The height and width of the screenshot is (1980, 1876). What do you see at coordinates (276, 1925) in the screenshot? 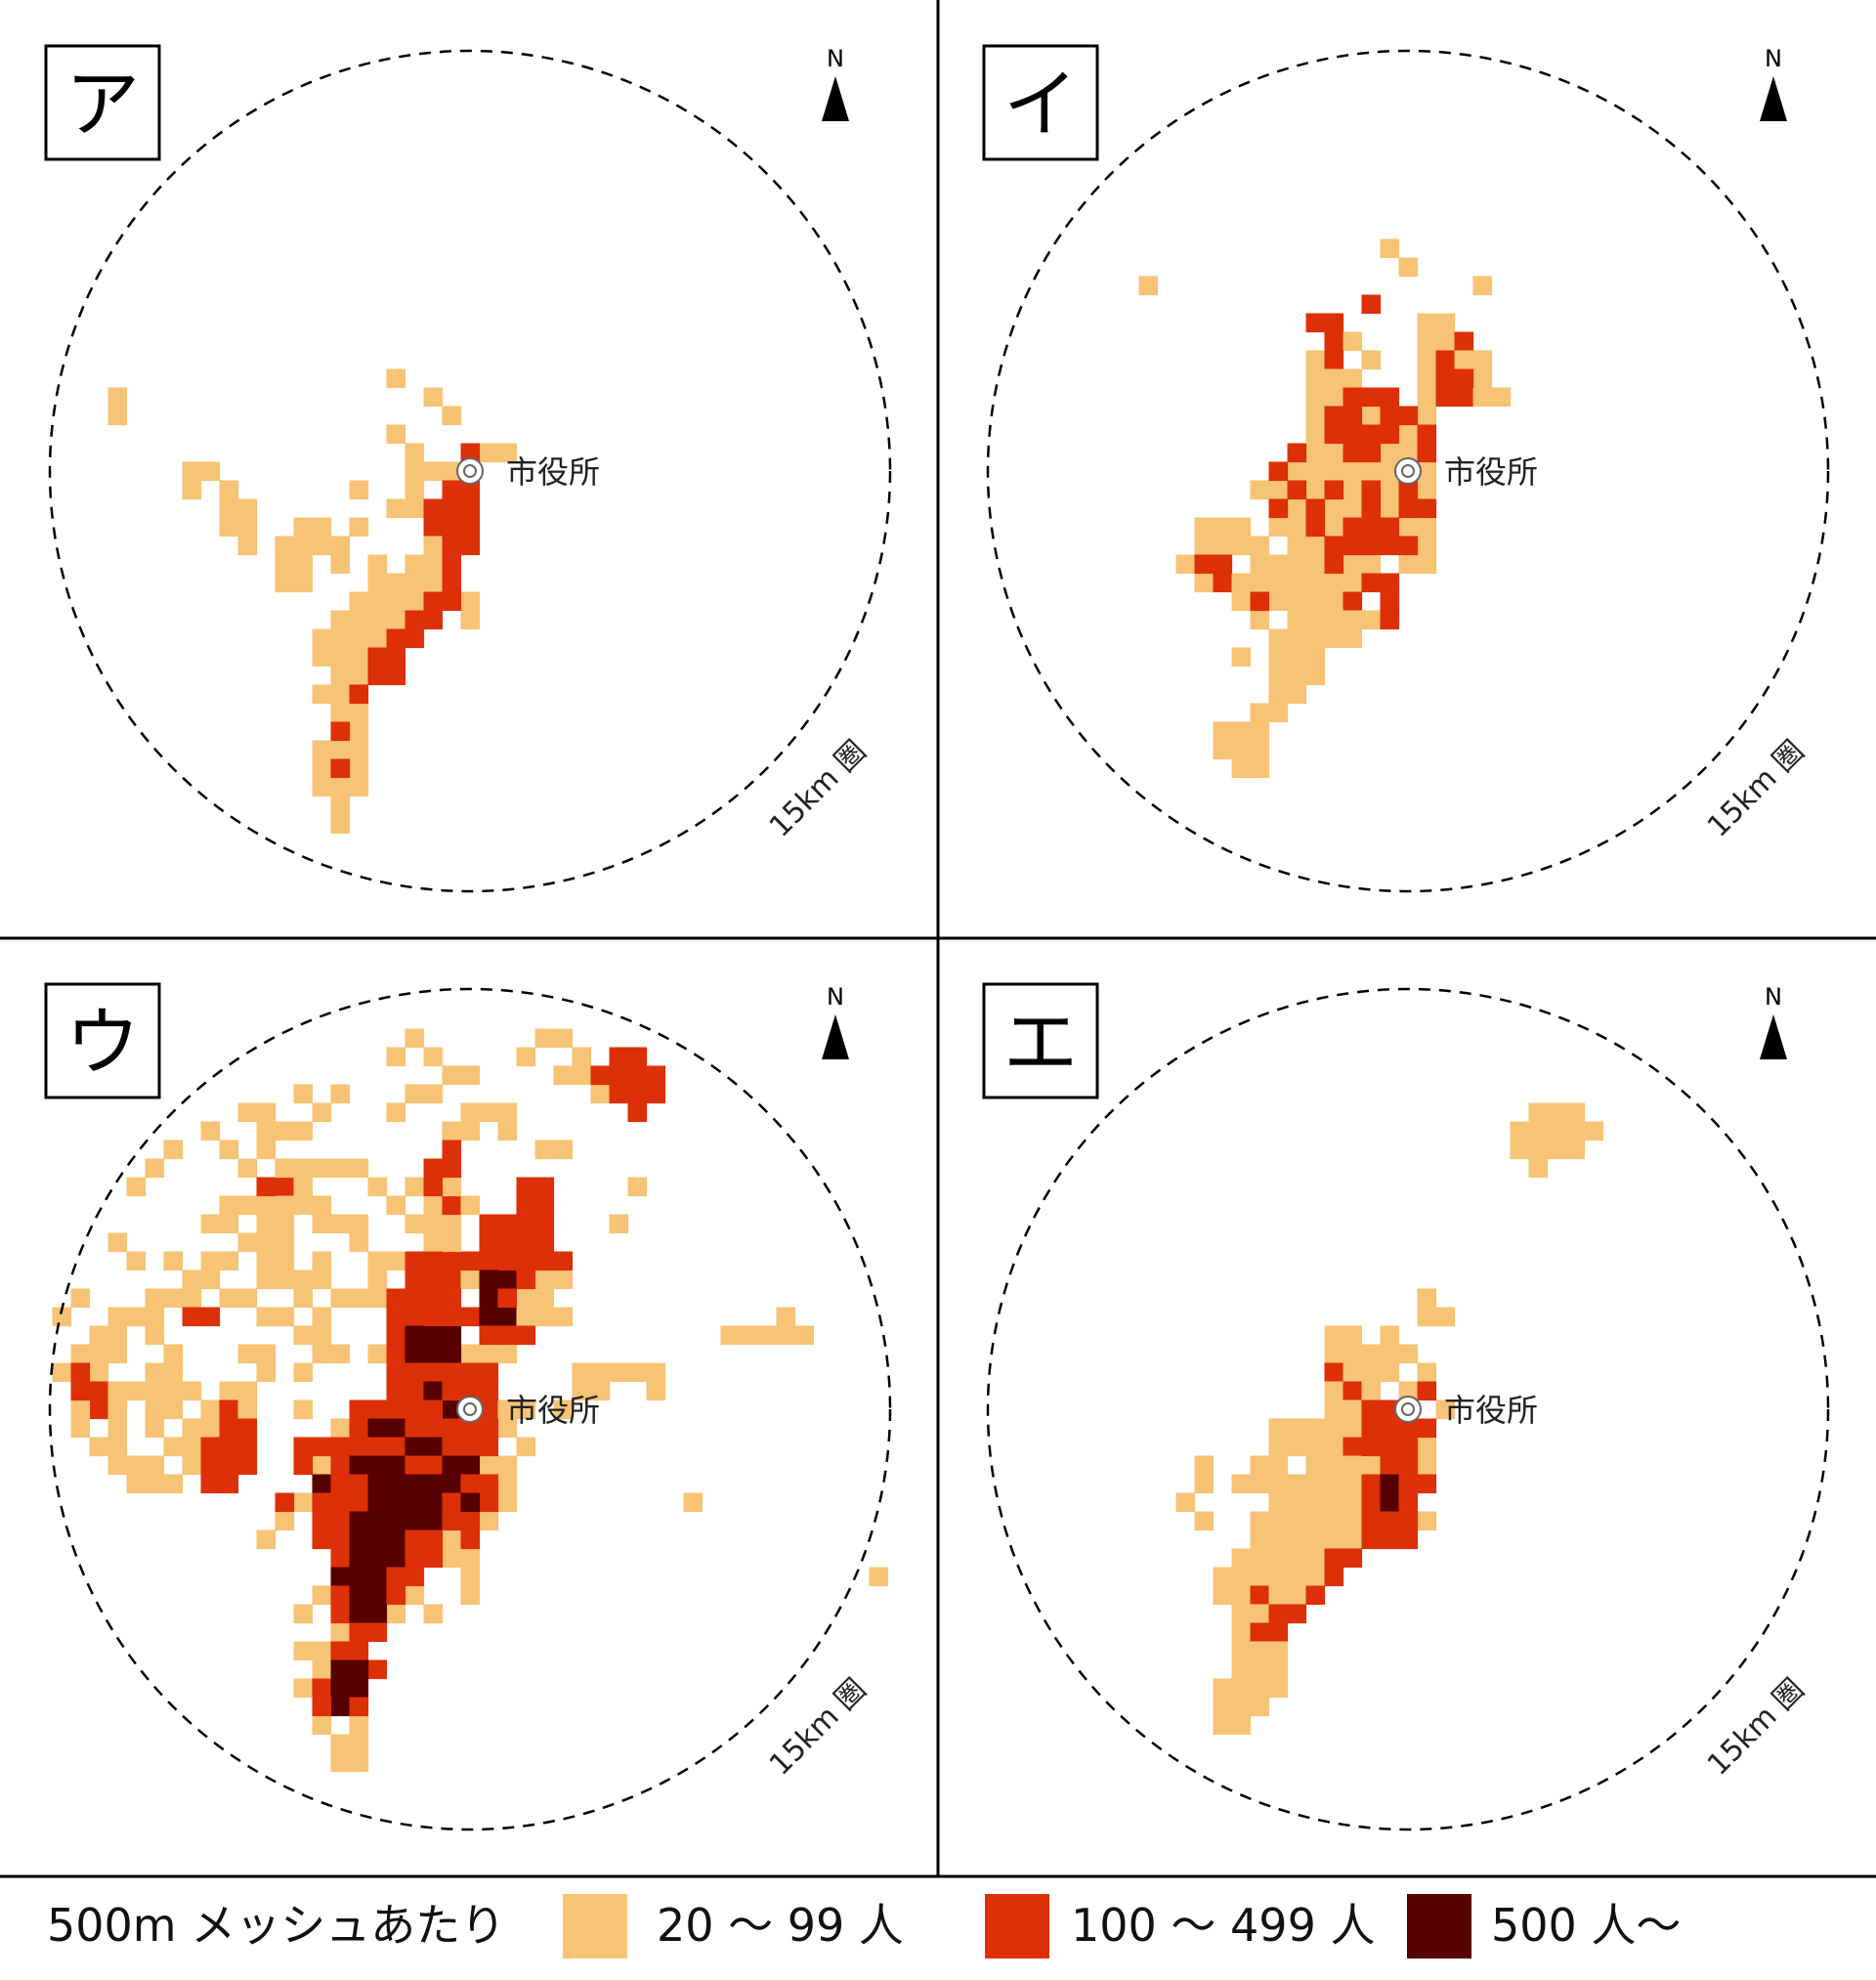
I see `legend-title: 500m メッシュあたり` at bounding box center [276, 1925].